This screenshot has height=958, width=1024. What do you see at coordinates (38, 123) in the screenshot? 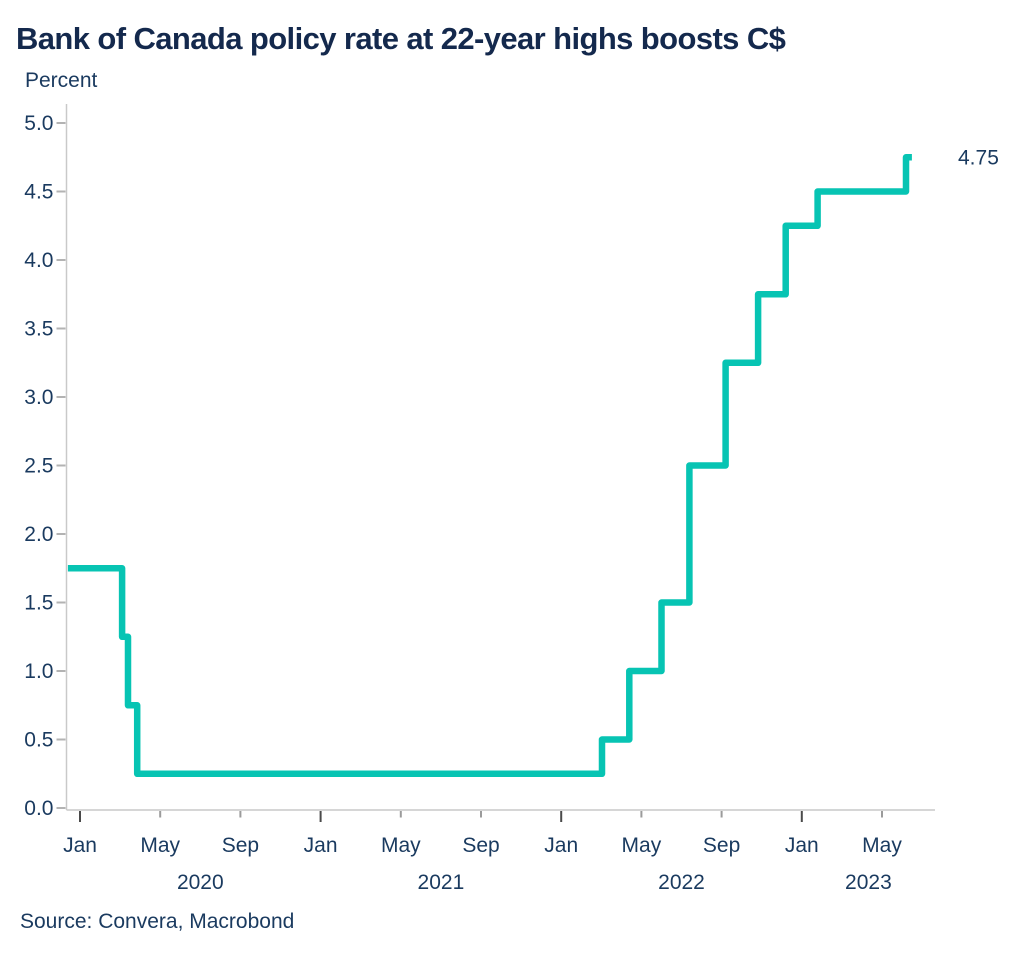
I see `y-axis-tick-label: 5.0` at bounding box center [38, 123].